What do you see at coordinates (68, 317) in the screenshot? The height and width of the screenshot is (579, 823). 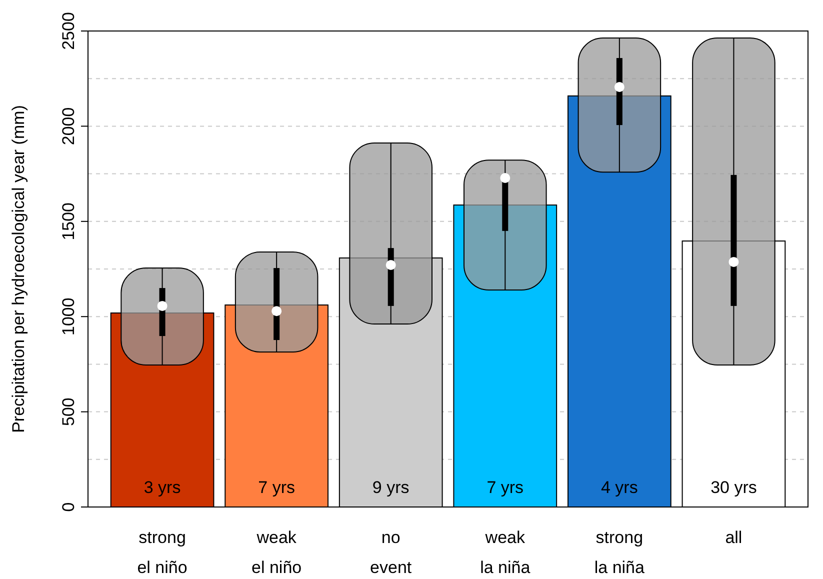 I see `y-tick-label: 1000` at bounding box center [68, 317].